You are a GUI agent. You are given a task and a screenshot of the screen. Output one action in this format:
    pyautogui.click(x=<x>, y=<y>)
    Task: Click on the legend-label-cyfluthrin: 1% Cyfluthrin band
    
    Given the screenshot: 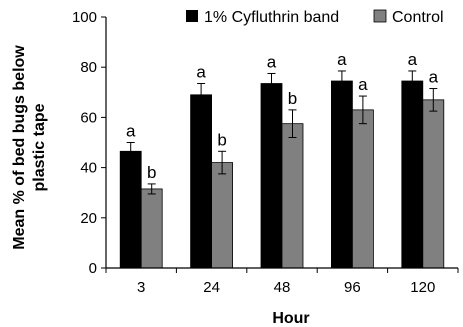 What is the action you would take?
    pyautogui.click(x=271, y=17)
    